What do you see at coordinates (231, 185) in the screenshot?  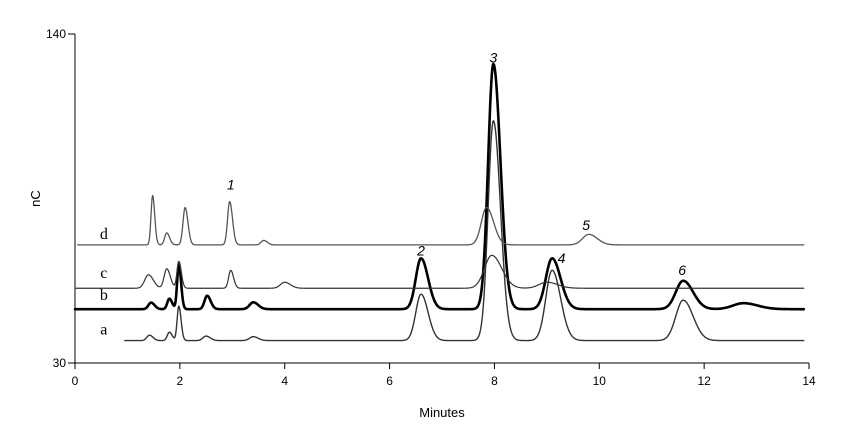 I see `peak-label-1: 1` at bounding box center [231, 185].